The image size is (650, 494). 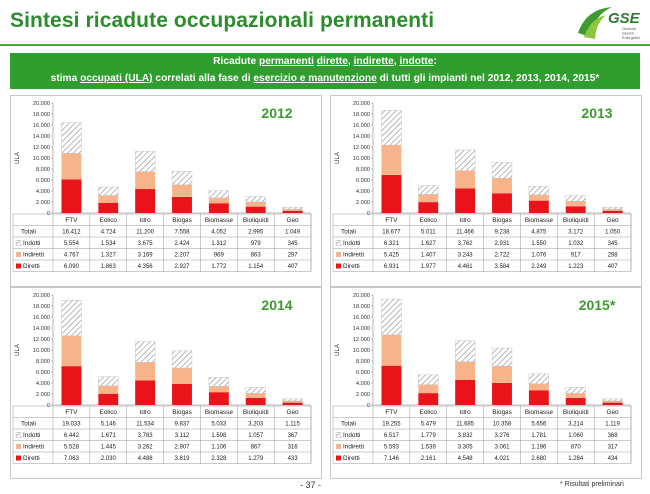 I want to click on table-cell: 5.425, so click(x=392, y=256).